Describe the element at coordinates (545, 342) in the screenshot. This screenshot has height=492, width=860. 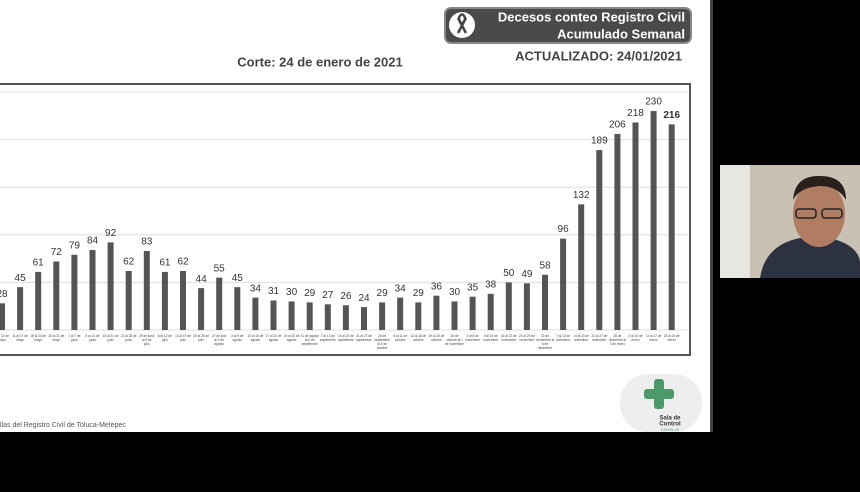
I see `x-tick-label: 30 de noviembre al 6 de diciembre` at that location.